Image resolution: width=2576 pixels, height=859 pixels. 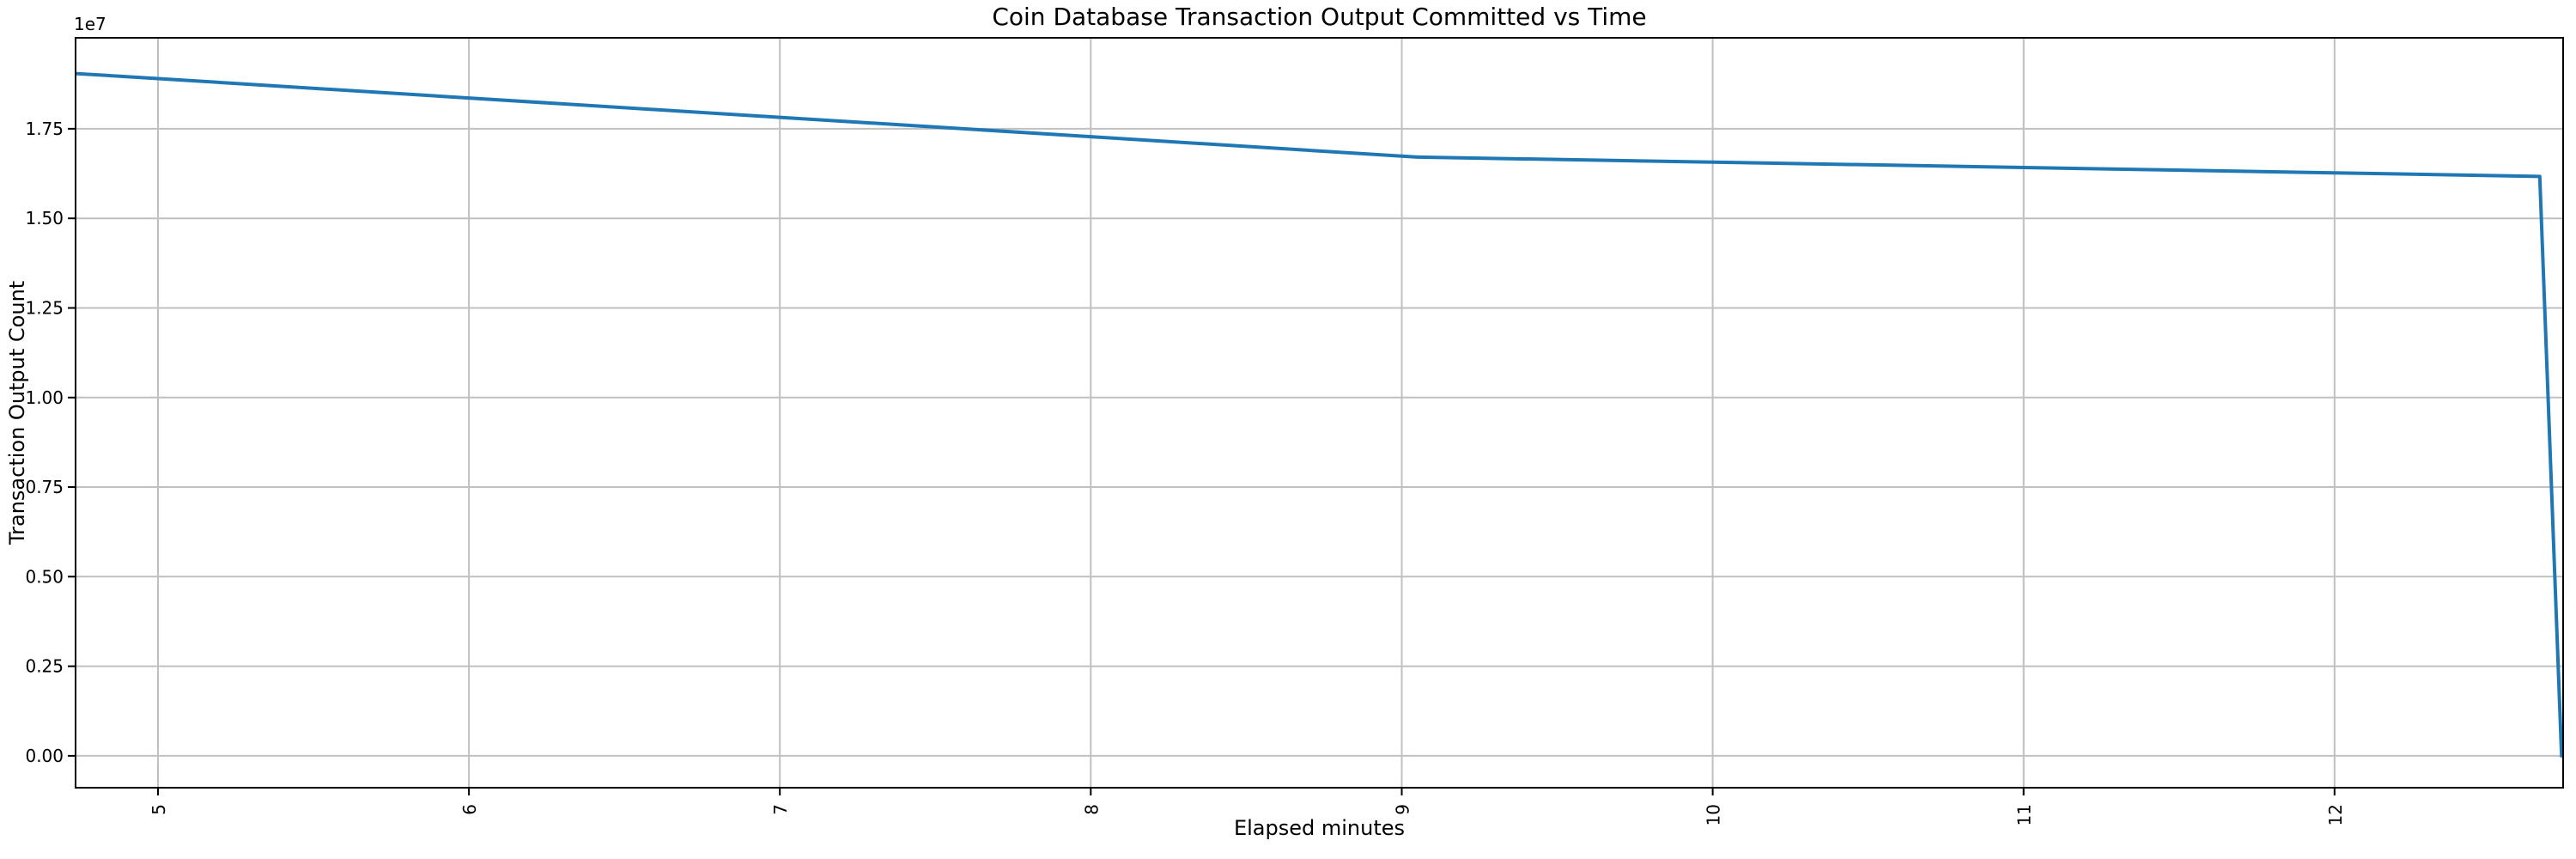 I want to click on y-tick-label: 1.00, so click(x=44, y=398).